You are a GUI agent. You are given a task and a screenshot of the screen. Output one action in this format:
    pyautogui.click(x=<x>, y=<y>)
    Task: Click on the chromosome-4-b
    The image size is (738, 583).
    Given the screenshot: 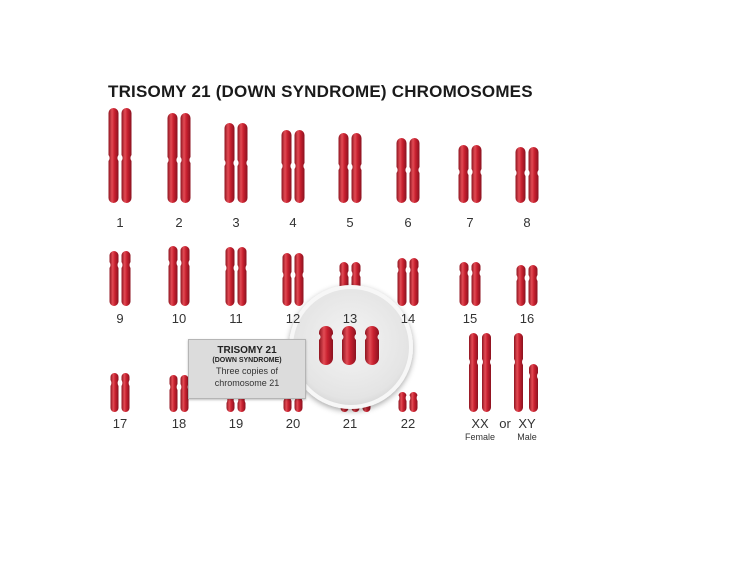 What is the action you would take?
    pyautogui.click(x=299, y=167)
    